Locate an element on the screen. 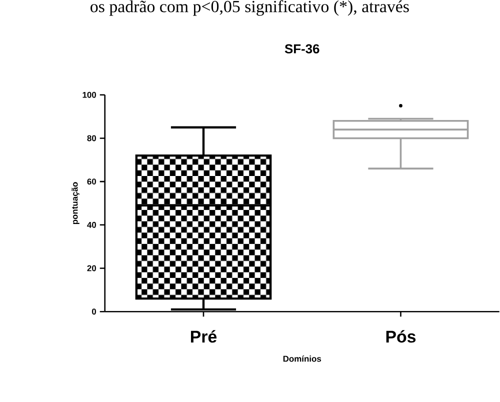  x-tick-label: Pré is located at coordinates (203, 336).